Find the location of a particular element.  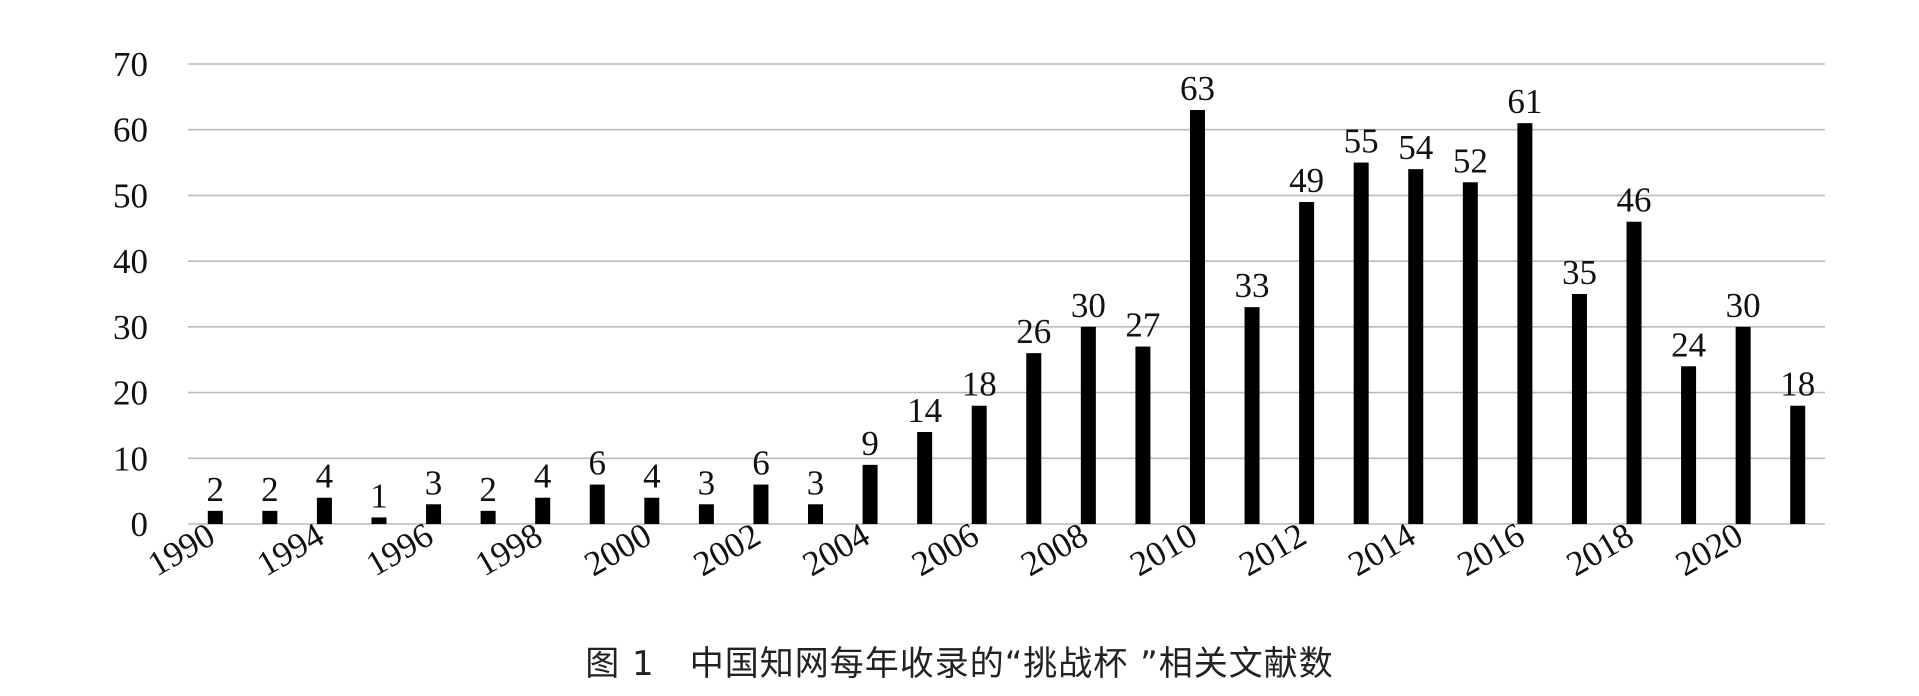

x-tick-label: 2020 is located at coordinates (1709, 549).